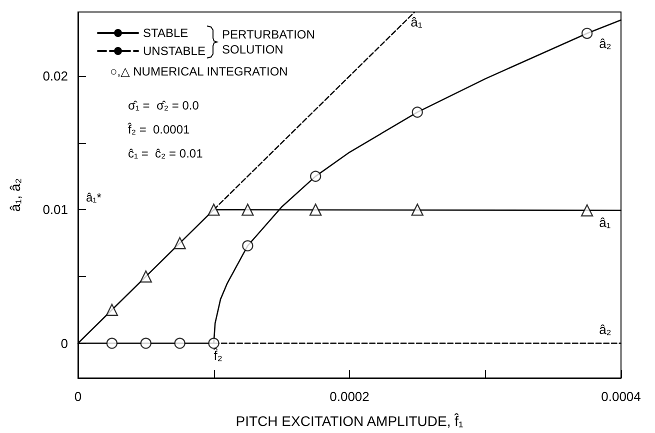 The height and width of the screenshot is (433, 655). What do you see at coordinates (15, 195) in the screenshot?
I see `y-axis-title: â₁, â₂` at bounding box center [15, 195].